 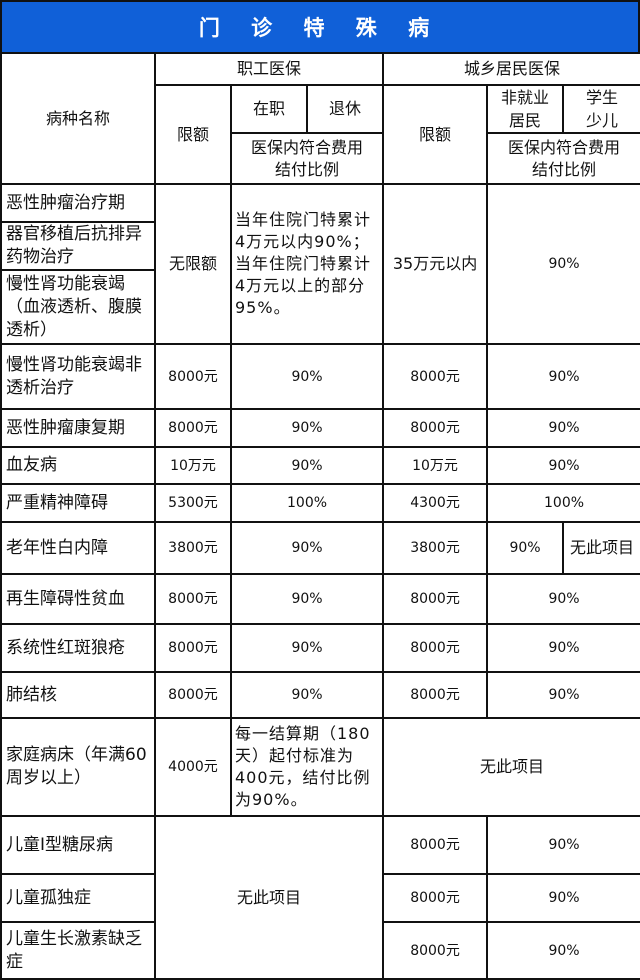 What do you see at coordinates (78, 465) in the screenshot?
I see `disease-name: 血友病` at bounding box center [78, 465].